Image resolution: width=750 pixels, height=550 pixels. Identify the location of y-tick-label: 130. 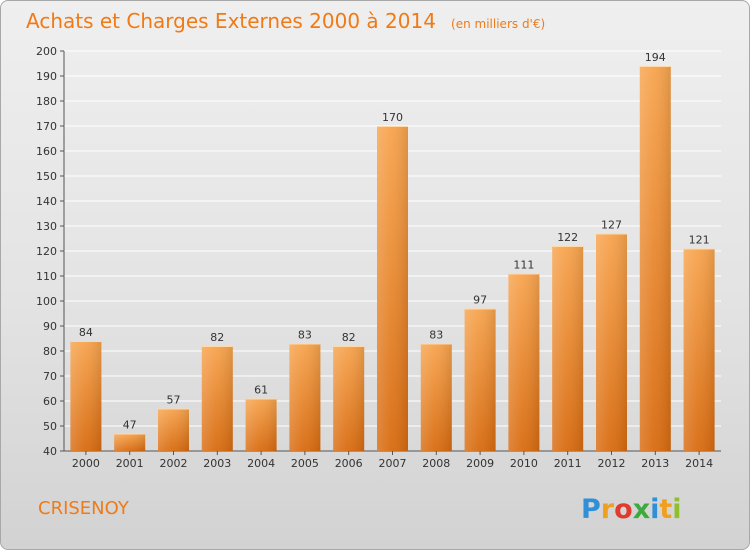
(46, 226).